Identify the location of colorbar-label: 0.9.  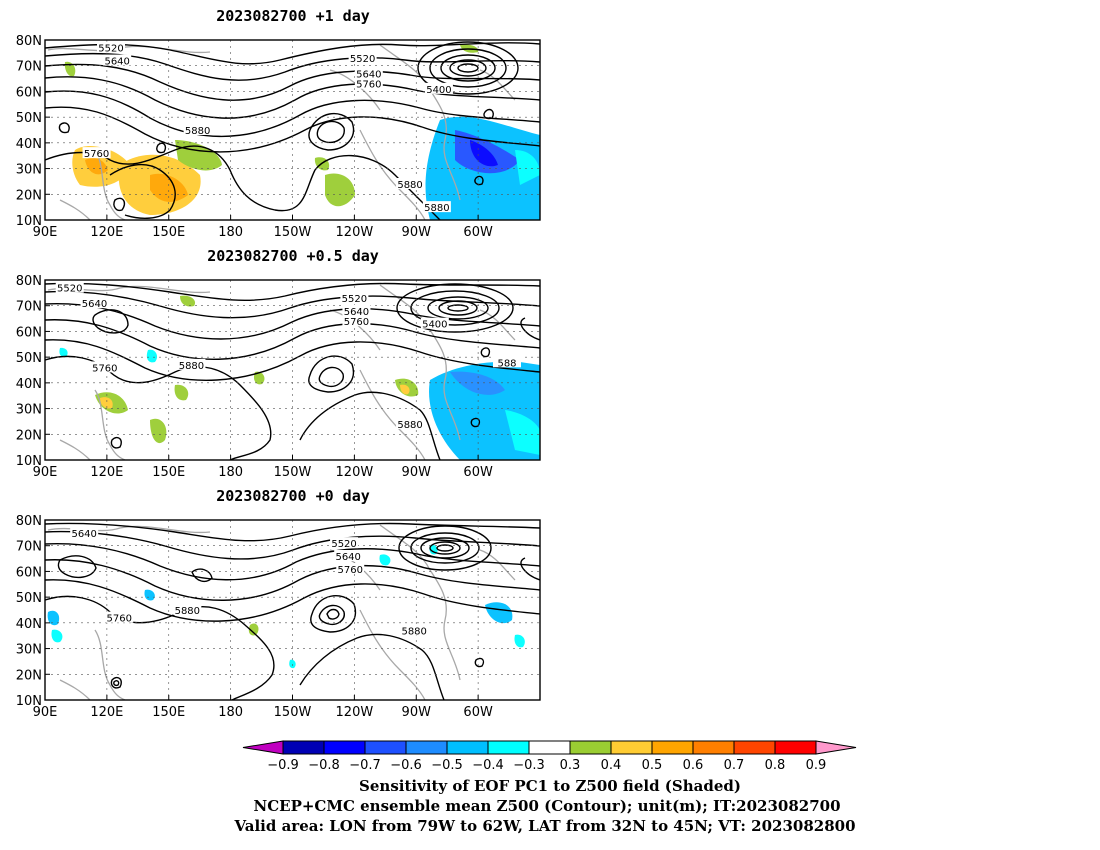
(816, 765).